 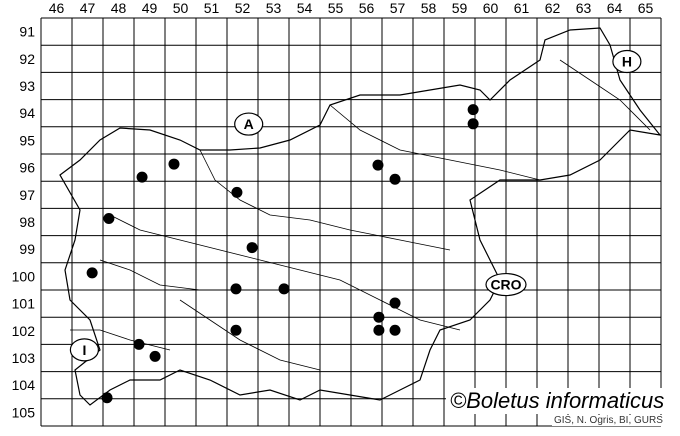 I want to click on row-label: 92, so click(x=27, y=59).